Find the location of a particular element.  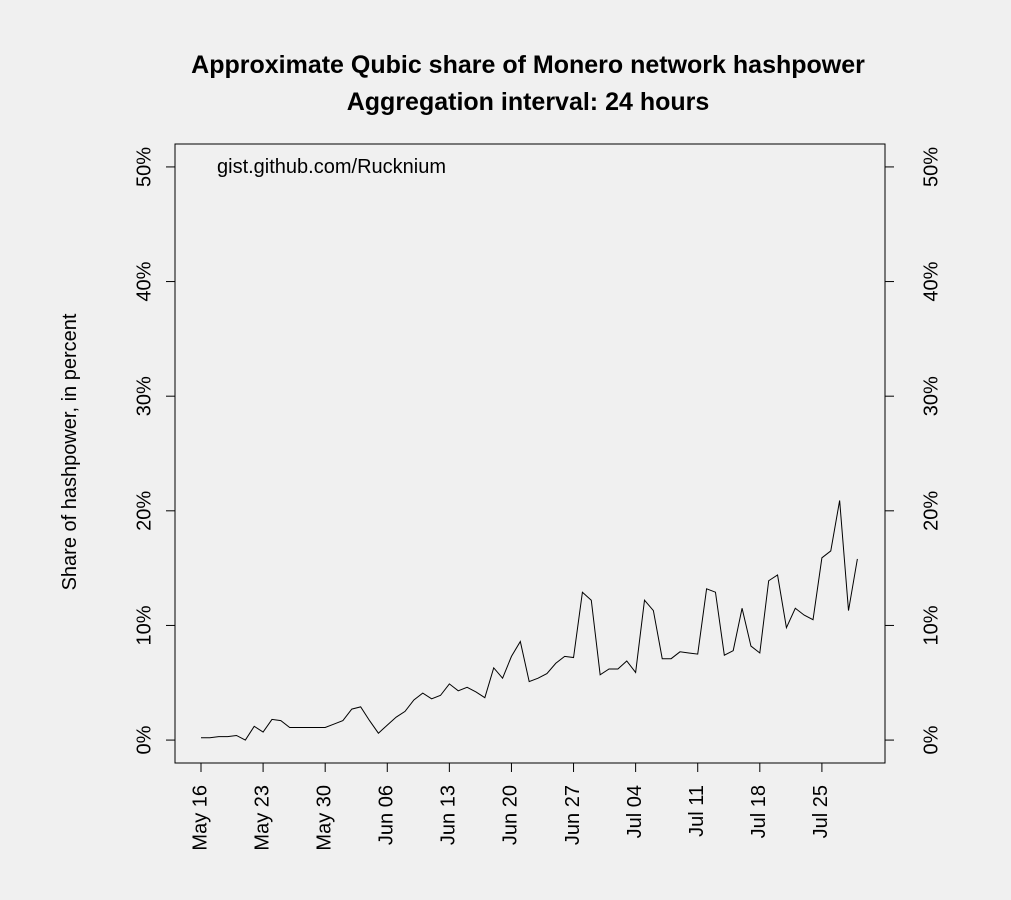

annotation: gist.github.com/Rucknium is located at coordinates (331, 167).